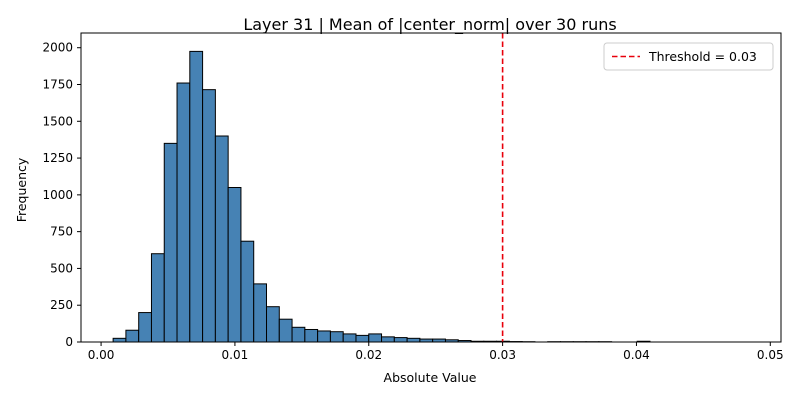 Image resolution: width=800 pixels, height=400 pixels. Describe the element at coordinates (235, 355) in the screenshot. I see `x-tick-label: 0.01` at that location.